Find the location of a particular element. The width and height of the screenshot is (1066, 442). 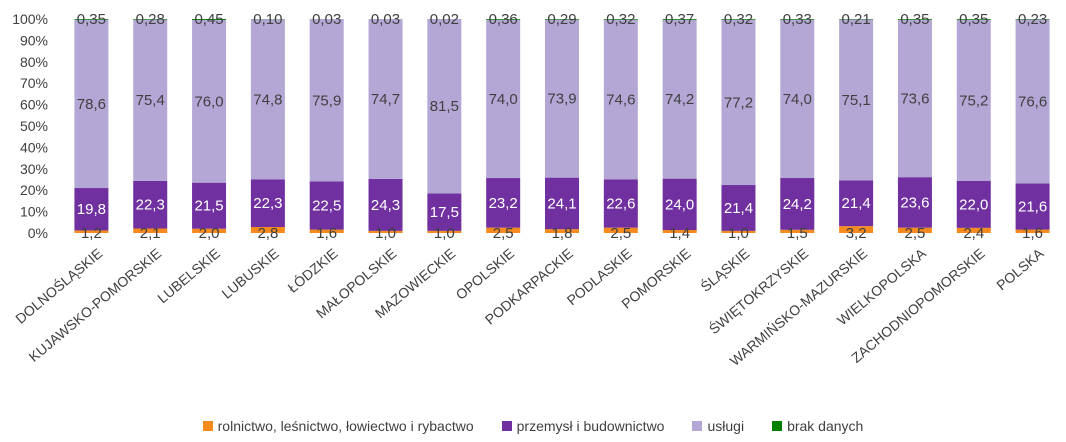

data-label: 74,6 is located at coordinates (620, 99).